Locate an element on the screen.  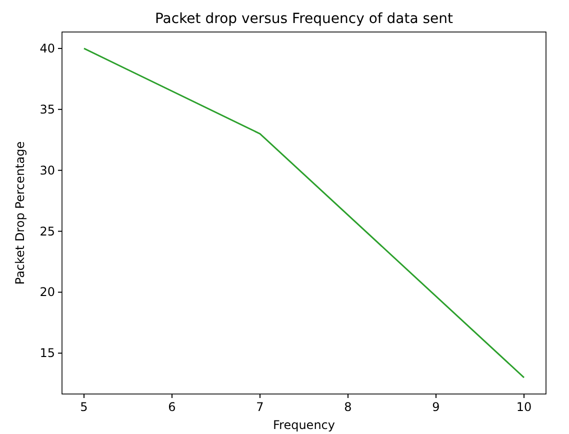
x-axis-title: Frequency is located at coordinates (304, 425).